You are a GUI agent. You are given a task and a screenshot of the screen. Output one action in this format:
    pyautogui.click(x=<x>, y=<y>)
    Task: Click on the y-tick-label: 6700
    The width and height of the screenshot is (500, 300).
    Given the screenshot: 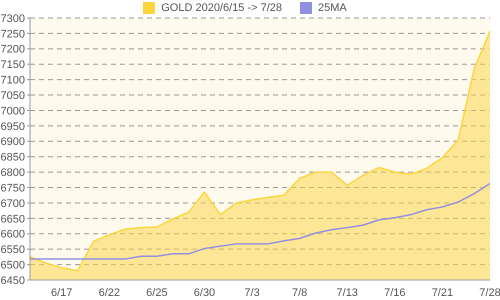 What is the action you would take?
    pyautogui.click(x=12, y=204)
    